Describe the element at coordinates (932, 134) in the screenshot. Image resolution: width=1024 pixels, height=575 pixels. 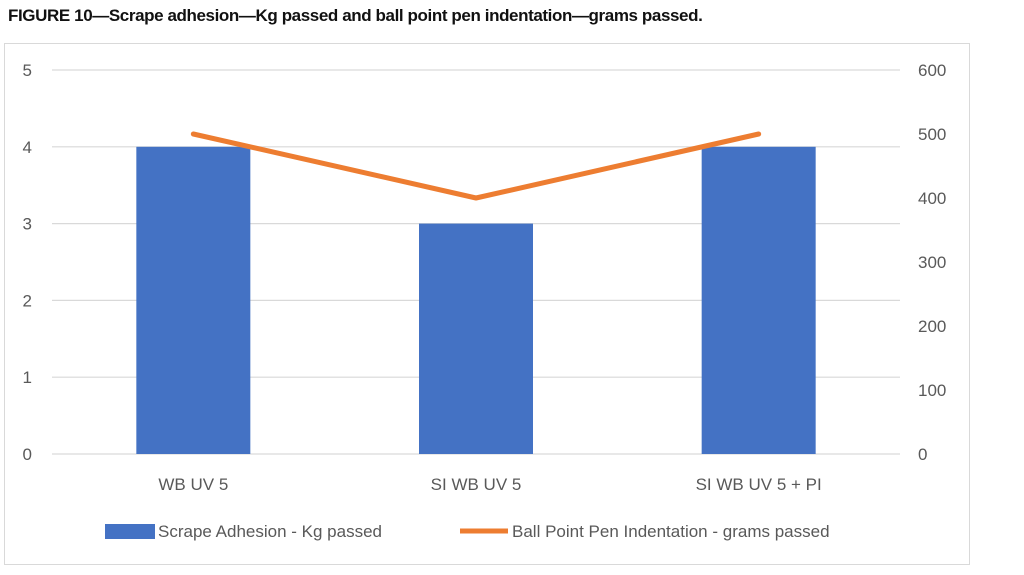
I see `right-tick-label: 500` at that location.